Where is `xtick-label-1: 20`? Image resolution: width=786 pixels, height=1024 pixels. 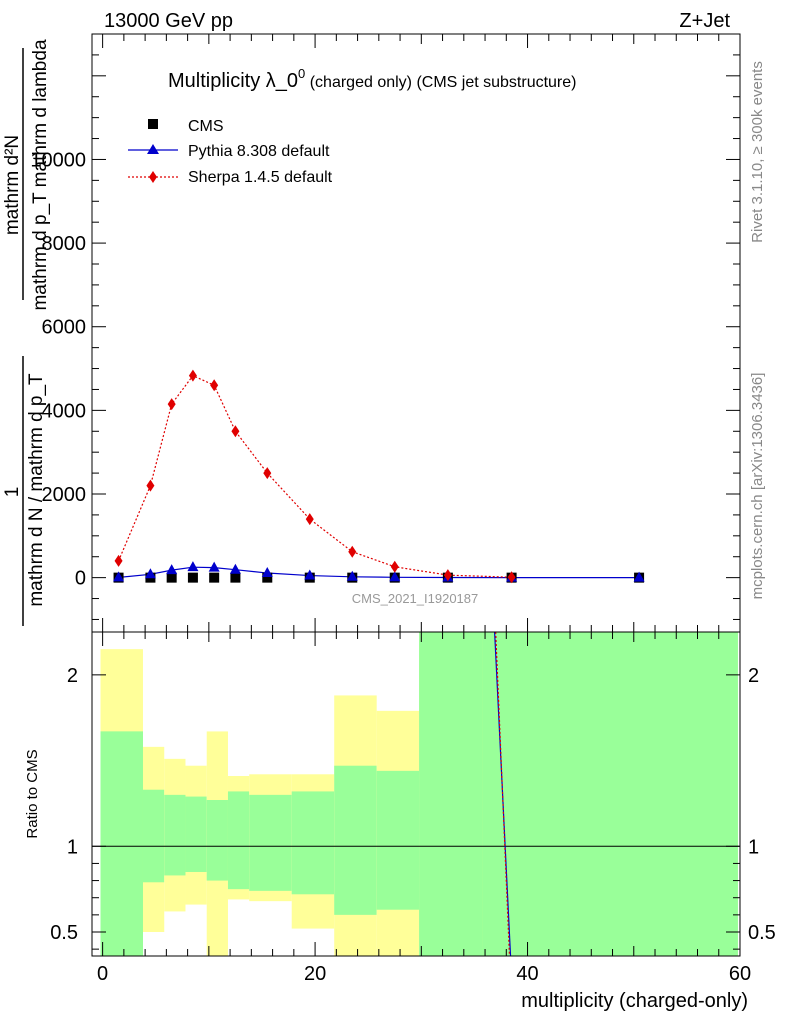
xtick-label-1: 20 is located at coordinates (315, 974).